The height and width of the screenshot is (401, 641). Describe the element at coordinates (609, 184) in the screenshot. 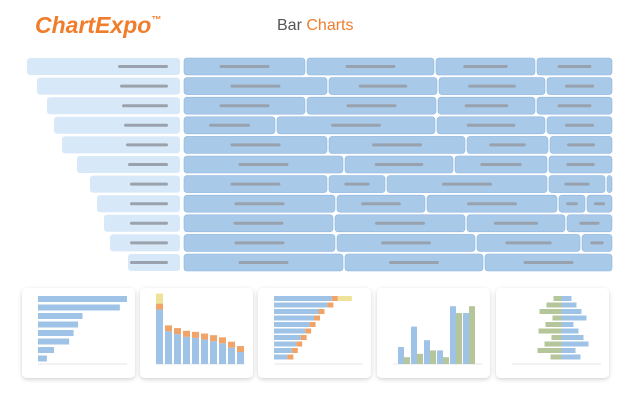

I see `row-cell` at that location.